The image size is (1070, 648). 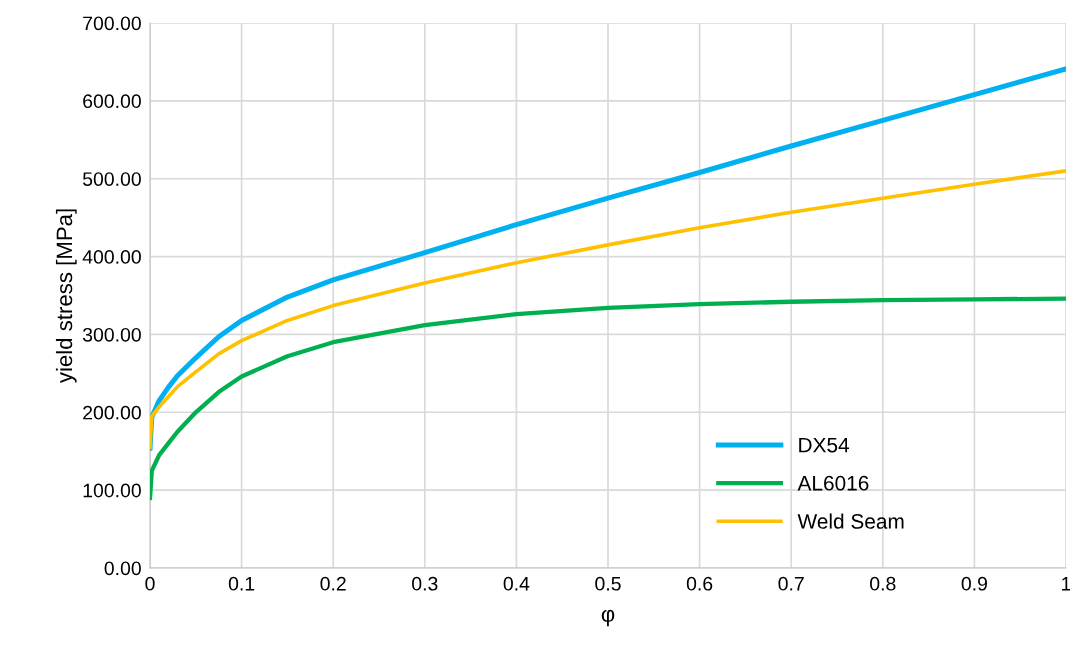 I want to click on y-tick-label: 100.00, so click(x=112, y=490).